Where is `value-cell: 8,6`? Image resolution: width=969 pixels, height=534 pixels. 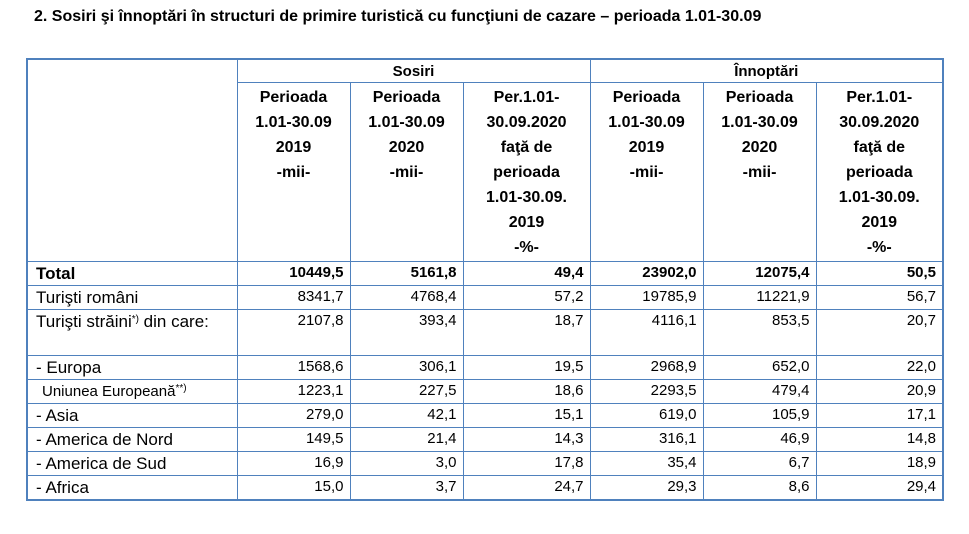
value-cell: 8,6 is located at coordinates (759, 488).